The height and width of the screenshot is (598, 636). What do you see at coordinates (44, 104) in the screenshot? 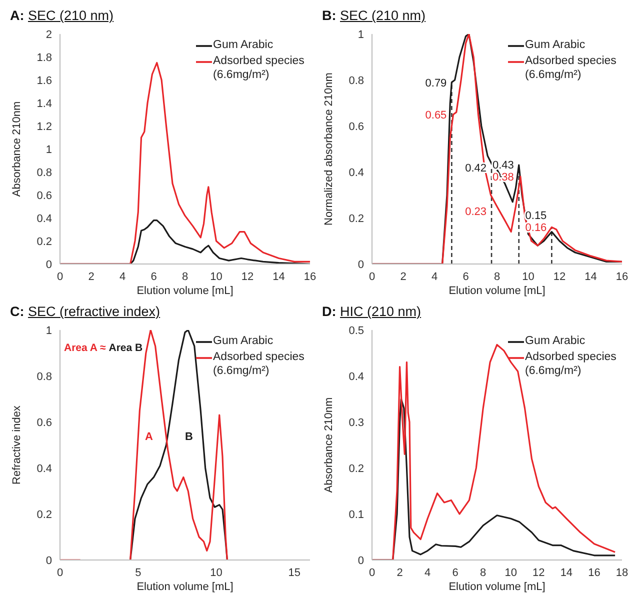
I see `y-tick-label: 1.4` at bounding box center [44, 104].